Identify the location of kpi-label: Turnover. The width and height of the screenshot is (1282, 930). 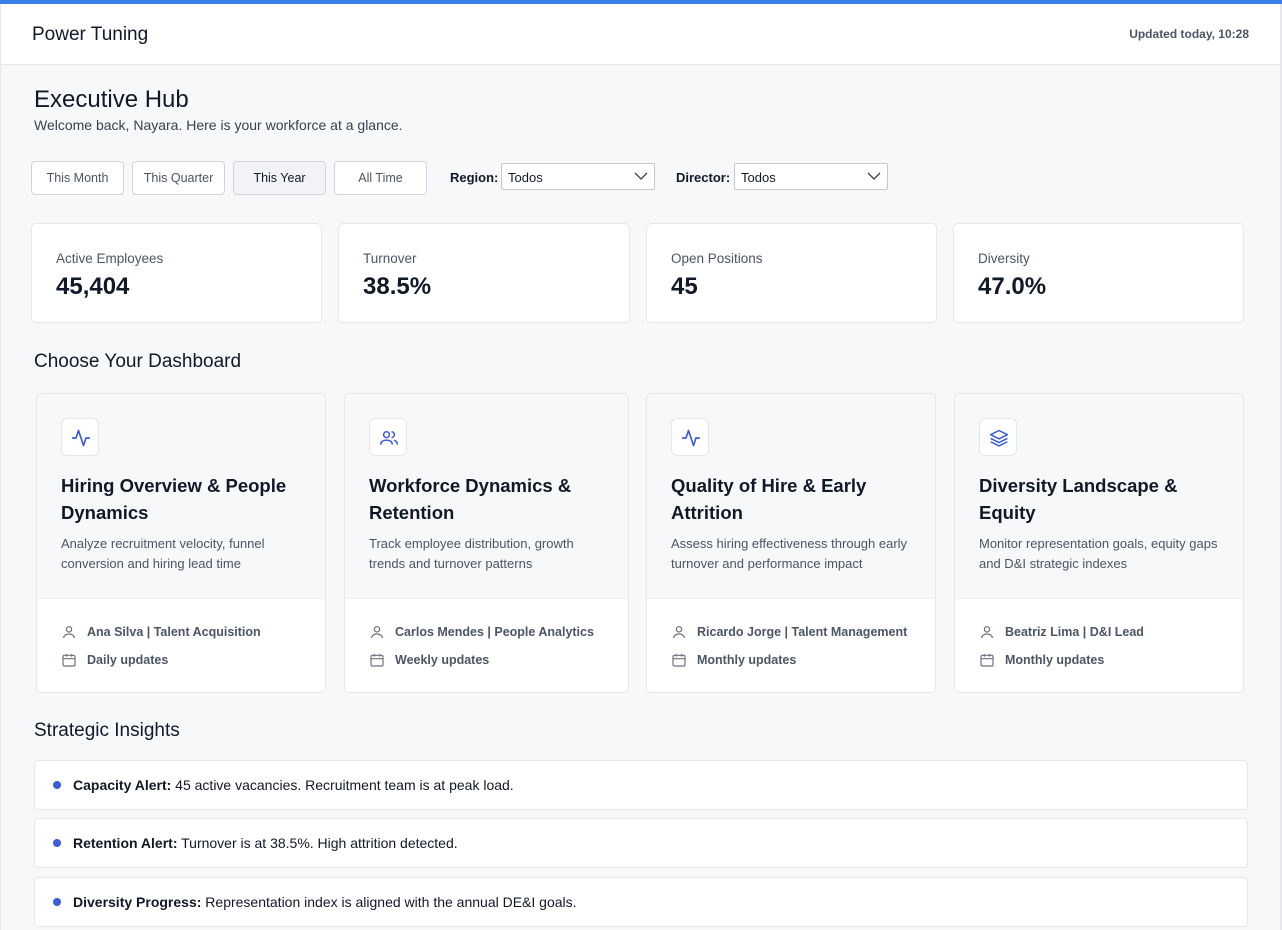
(390, 258).